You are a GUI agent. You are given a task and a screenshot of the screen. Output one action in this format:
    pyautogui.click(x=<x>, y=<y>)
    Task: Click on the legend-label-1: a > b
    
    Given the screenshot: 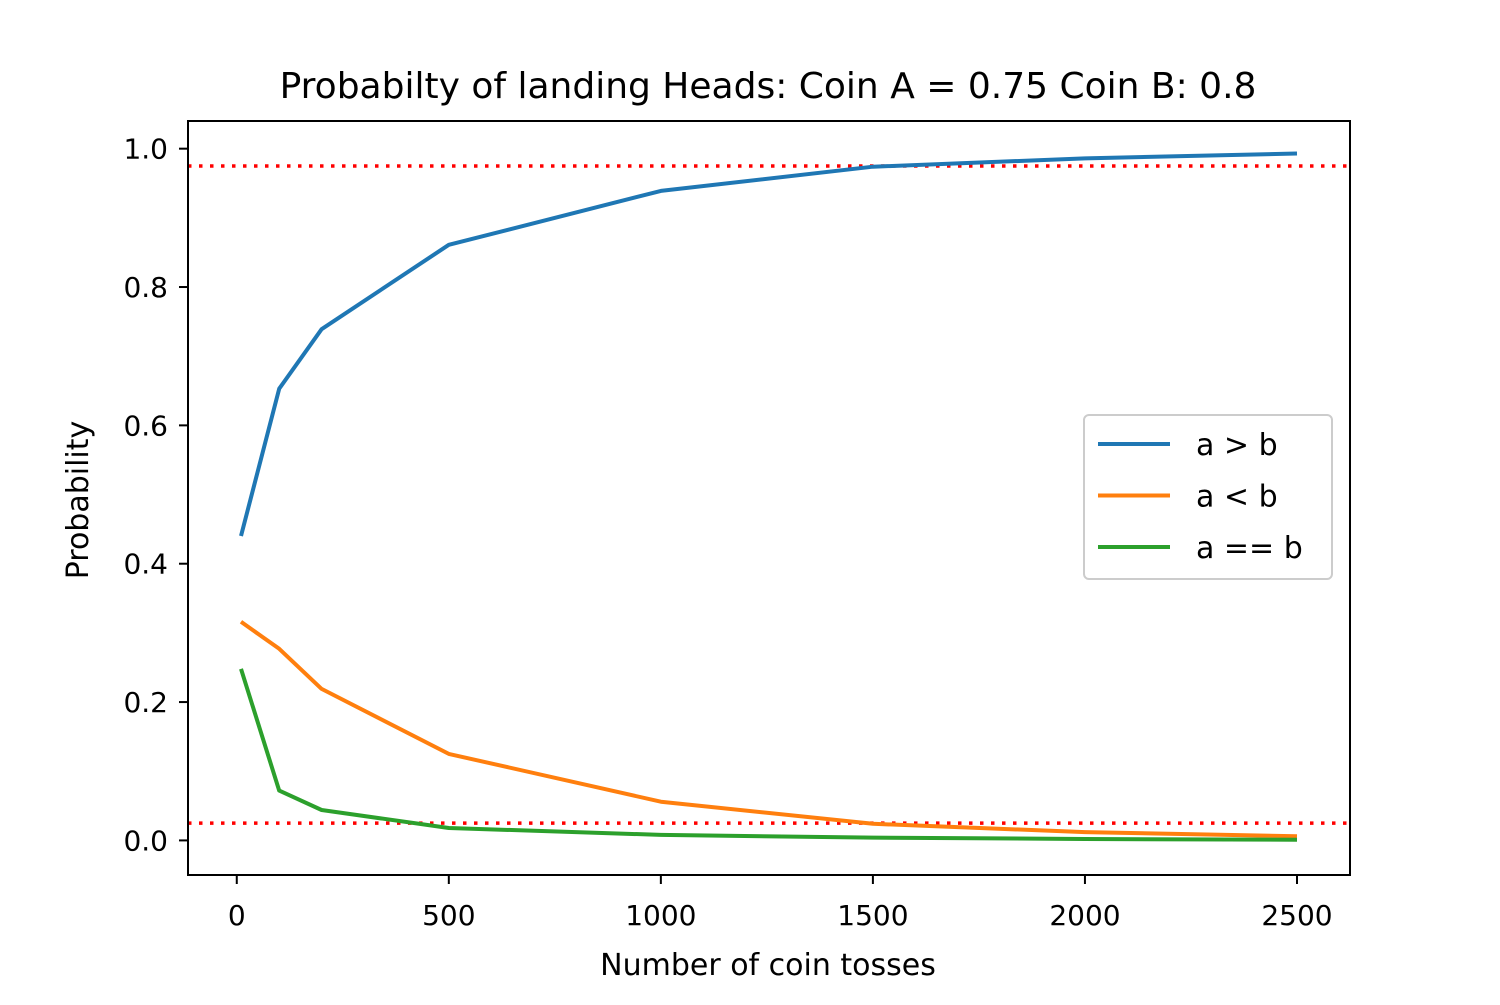 What is the action you would take?
    pyautogui.click(x=1237, y=445)
    